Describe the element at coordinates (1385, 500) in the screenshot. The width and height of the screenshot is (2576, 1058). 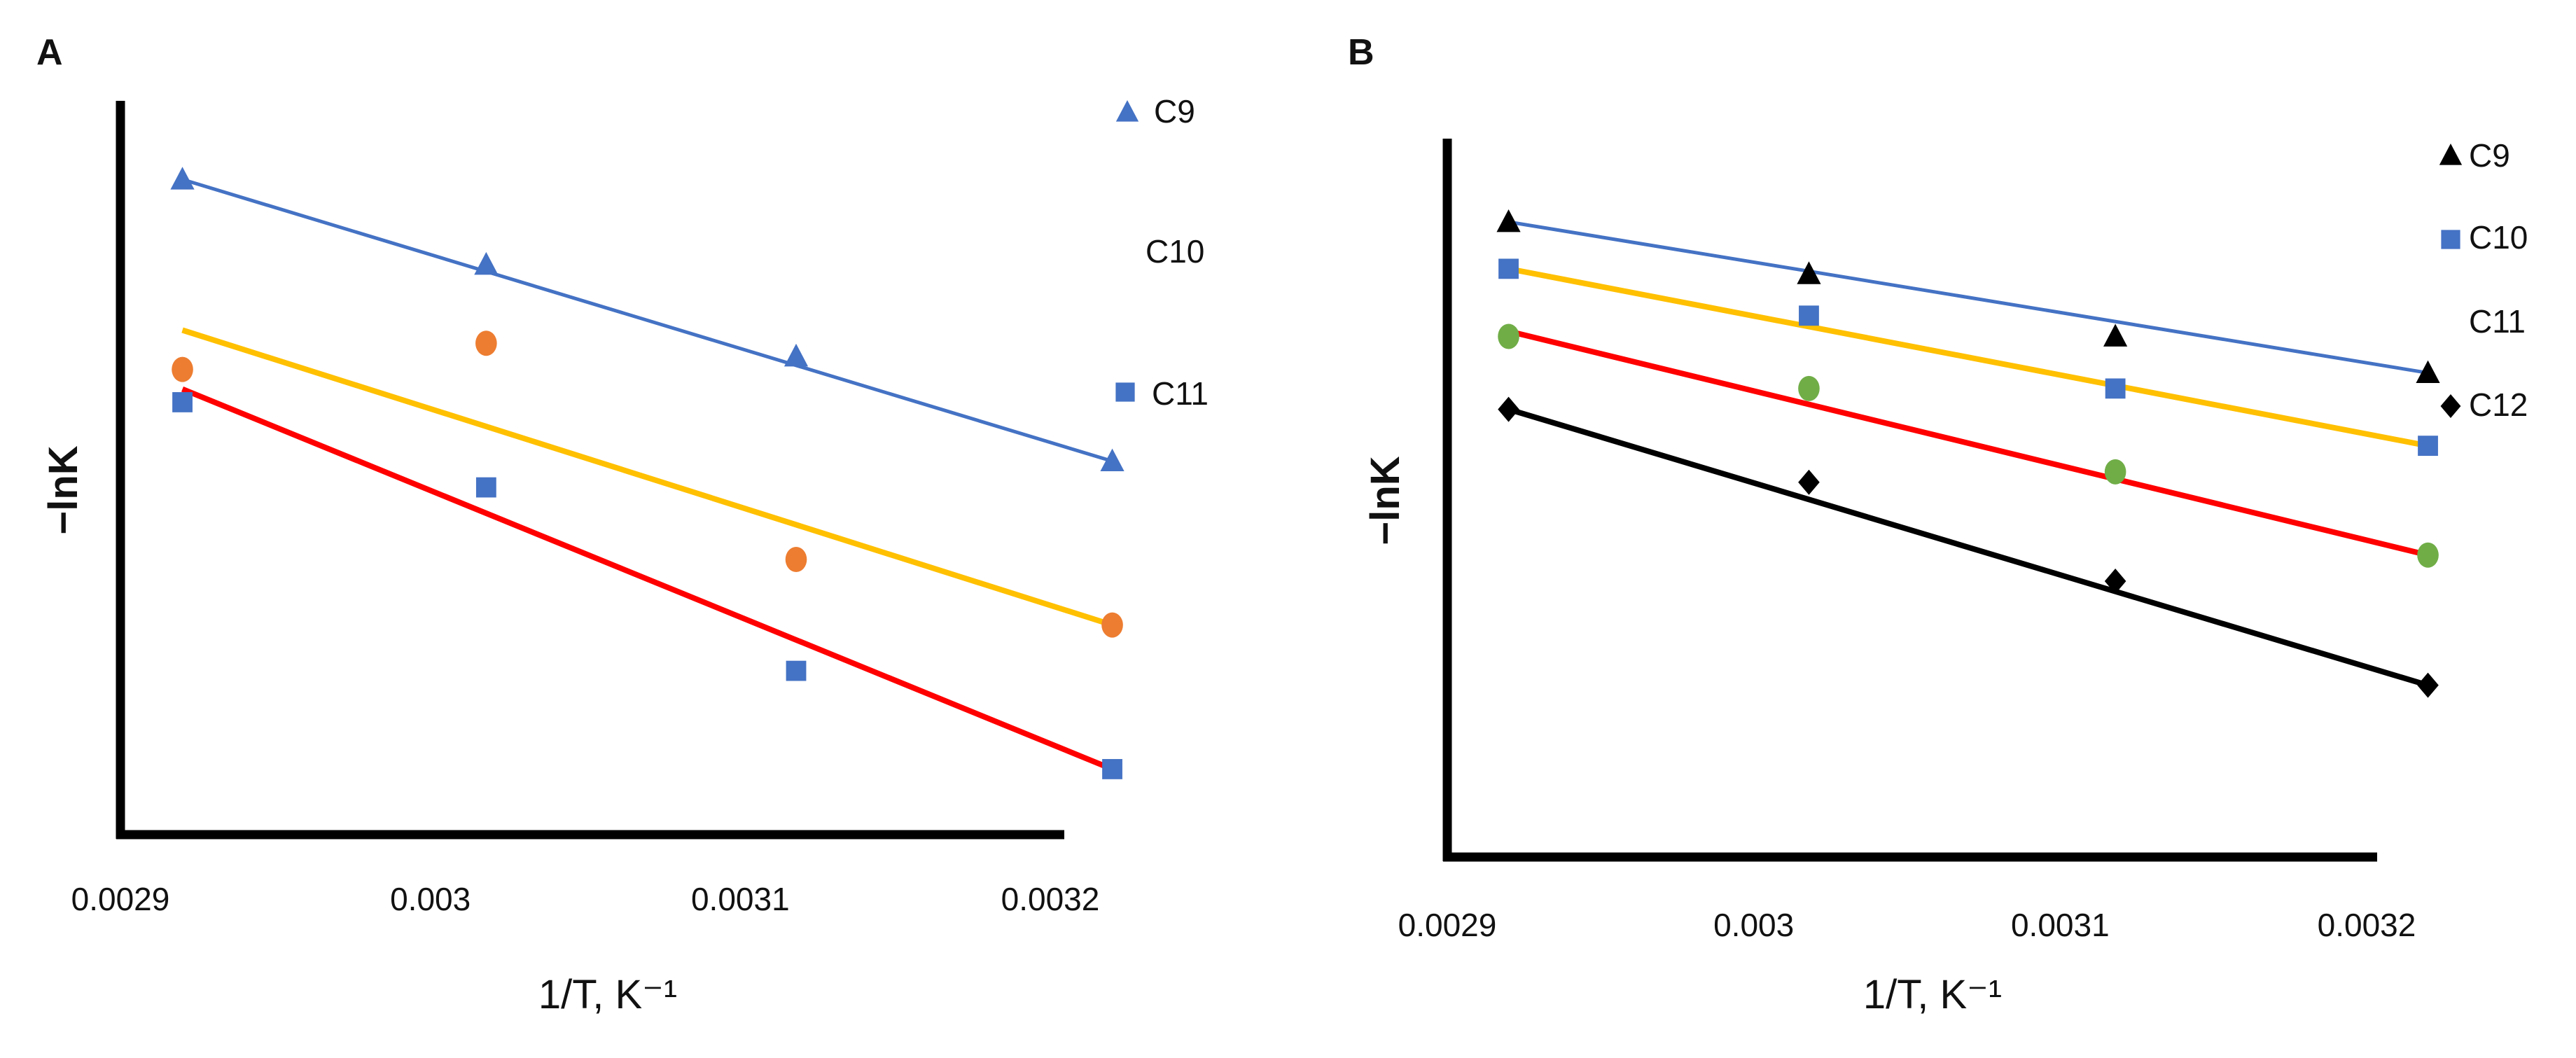
I see `panel-b-y-axis-title: −lnK` at that location.